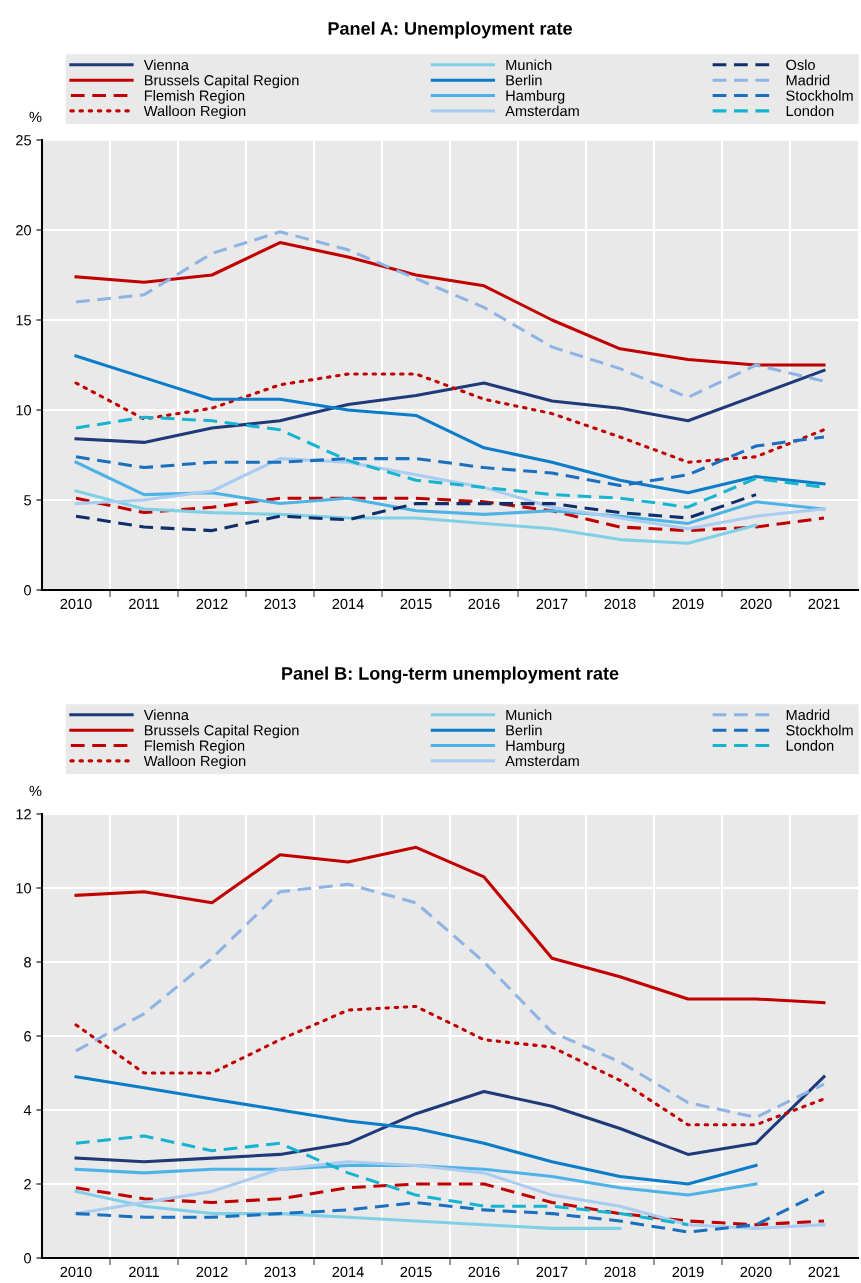 The image size is (861, 1283). What do you see at coordinates (27, 1036) in the screenshot?
I see `y-tick-label: 6` at bounding box center [27, 1036].